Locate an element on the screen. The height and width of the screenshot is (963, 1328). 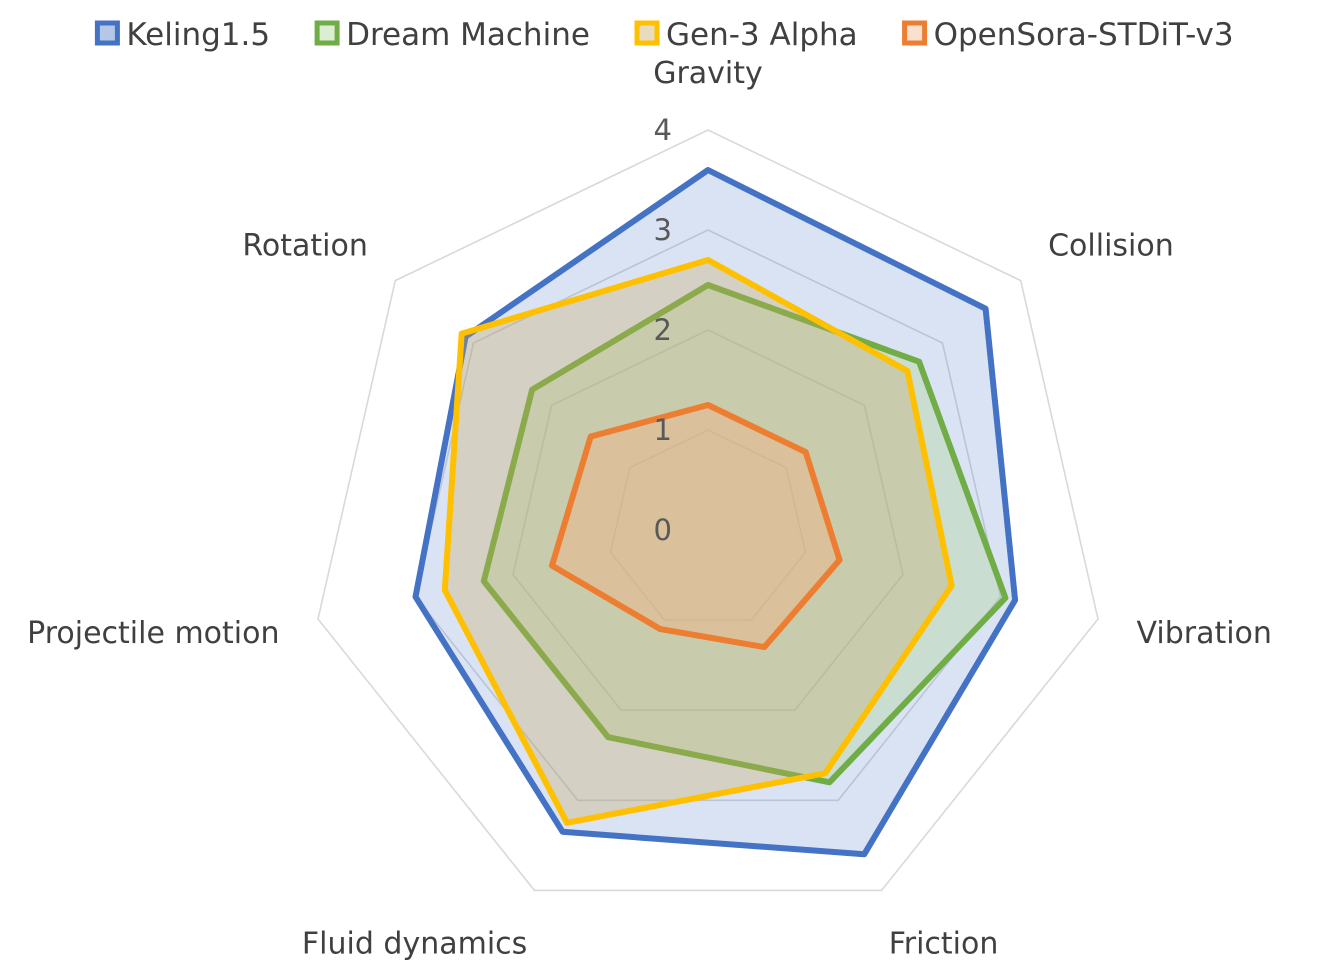
tick-label: 4 is located at coordinates (663, 130).